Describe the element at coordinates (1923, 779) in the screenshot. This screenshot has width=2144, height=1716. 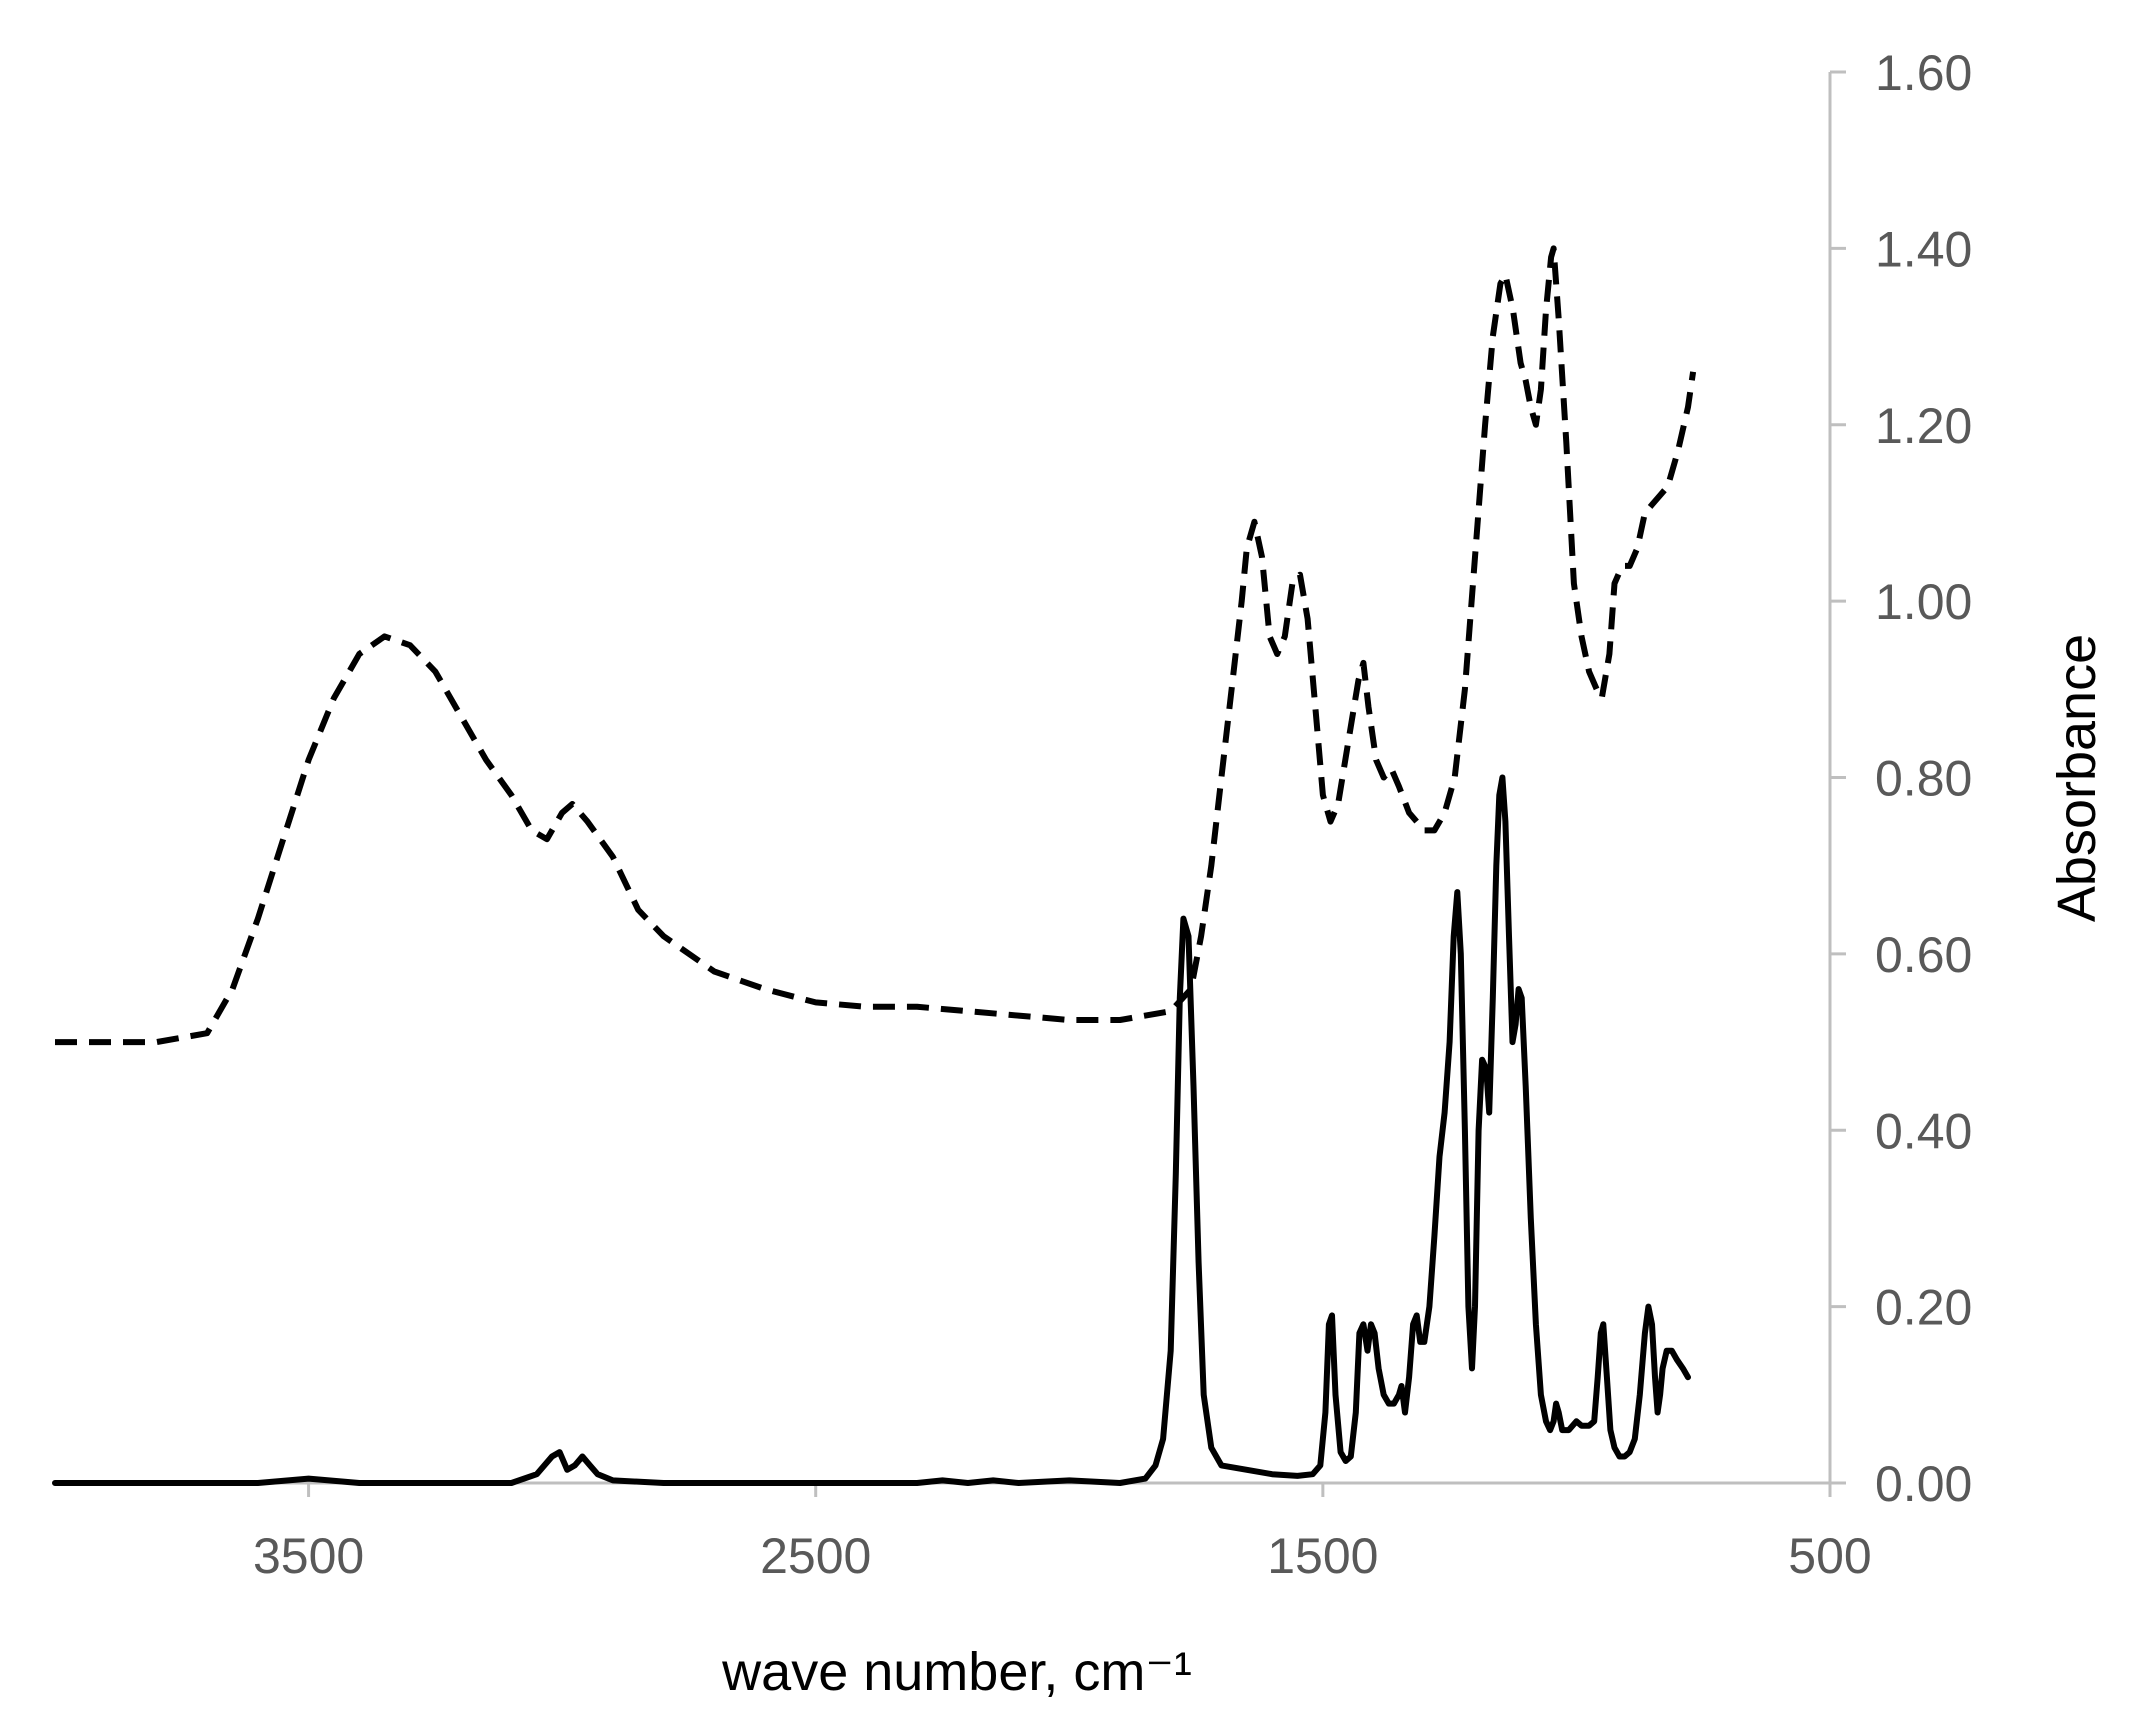
I see `y-tick-label: 0.80` at that location.